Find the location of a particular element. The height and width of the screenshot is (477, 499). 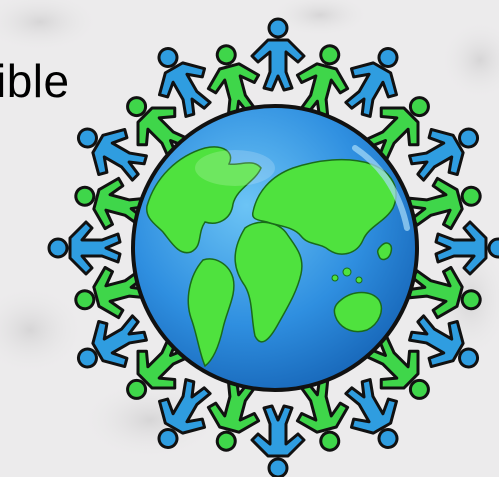

slide-text-fragment: ible is located at coordinates (35, 81).